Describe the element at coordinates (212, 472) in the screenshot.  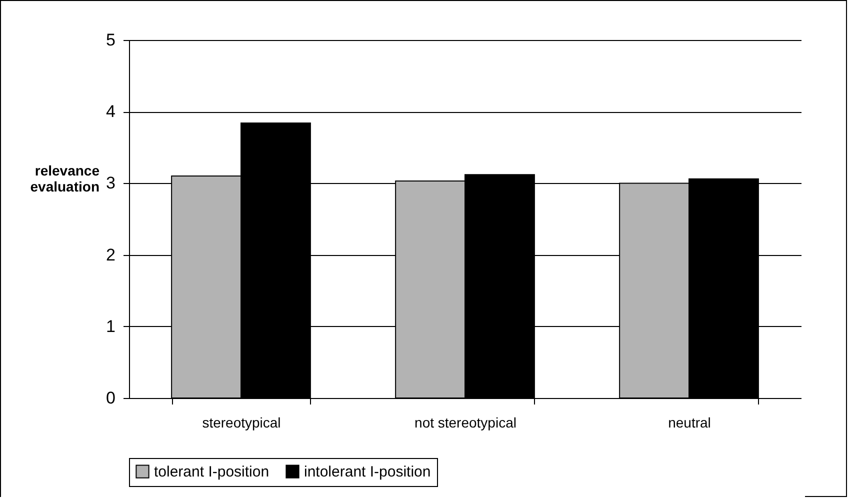
I see `legend-label: tolerant I-position` at that location.